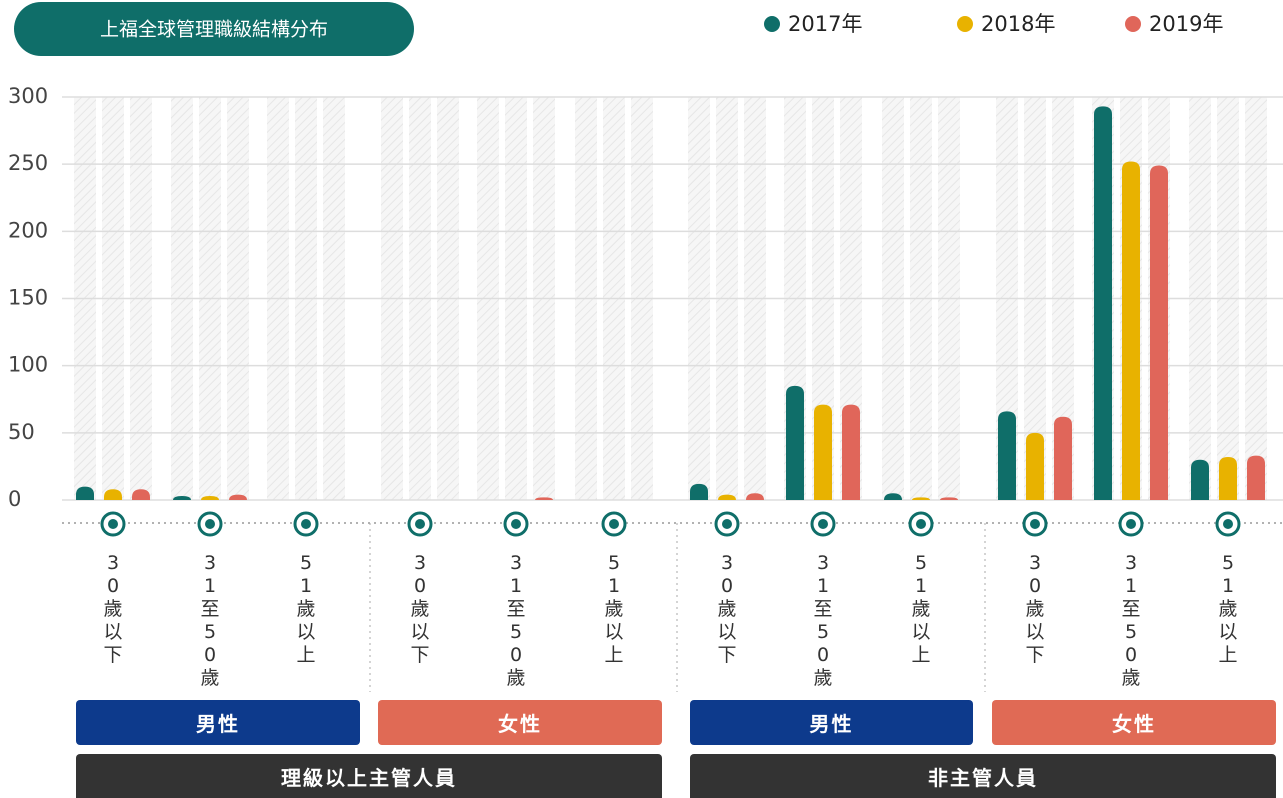  What do you see at coordinates (369, 776) in the screenshot?
I see `section-label: 理級以上主管人員` at bounding box center [369, 776].